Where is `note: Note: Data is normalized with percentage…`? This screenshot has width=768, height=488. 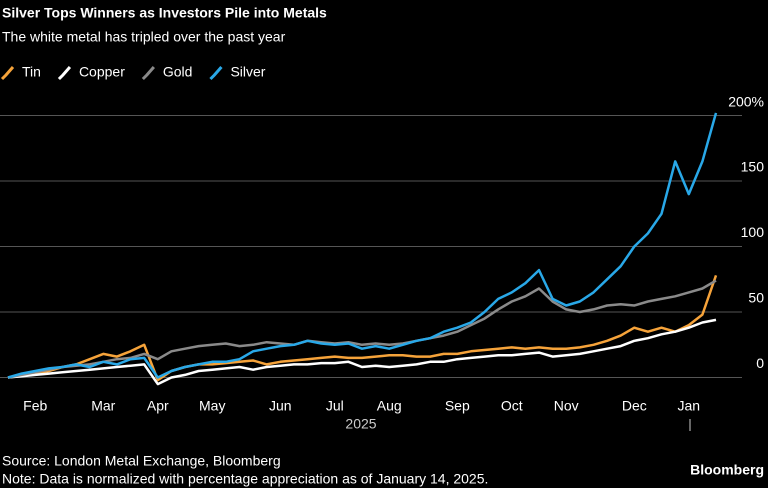
note: Note: Data is normalized with percentage… is located at coordinates (245, 479).